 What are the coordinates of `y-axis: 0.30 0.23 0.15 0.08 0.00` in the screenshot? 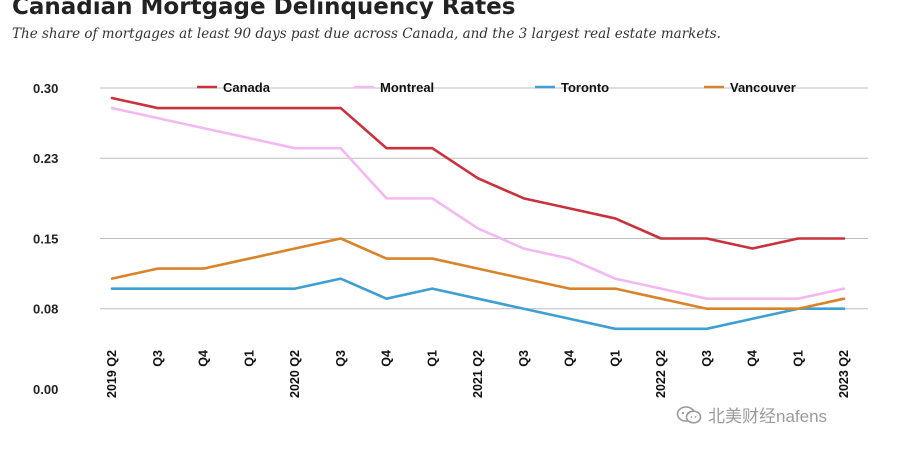 It's located at (45, 239).